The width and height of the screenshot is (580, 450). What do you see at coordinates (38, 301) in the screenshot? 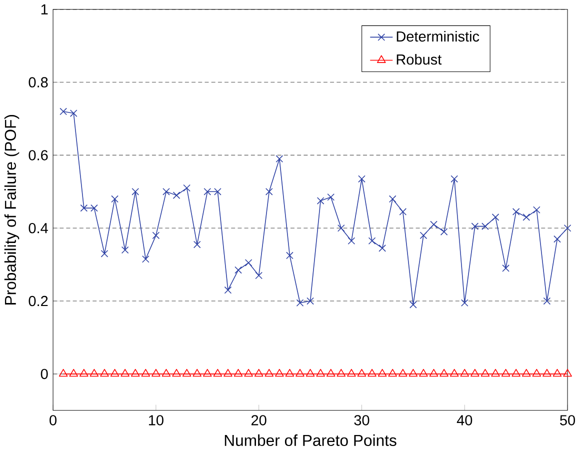
I see `y-tick-label: 0.2` at bounding box center [38, 301].